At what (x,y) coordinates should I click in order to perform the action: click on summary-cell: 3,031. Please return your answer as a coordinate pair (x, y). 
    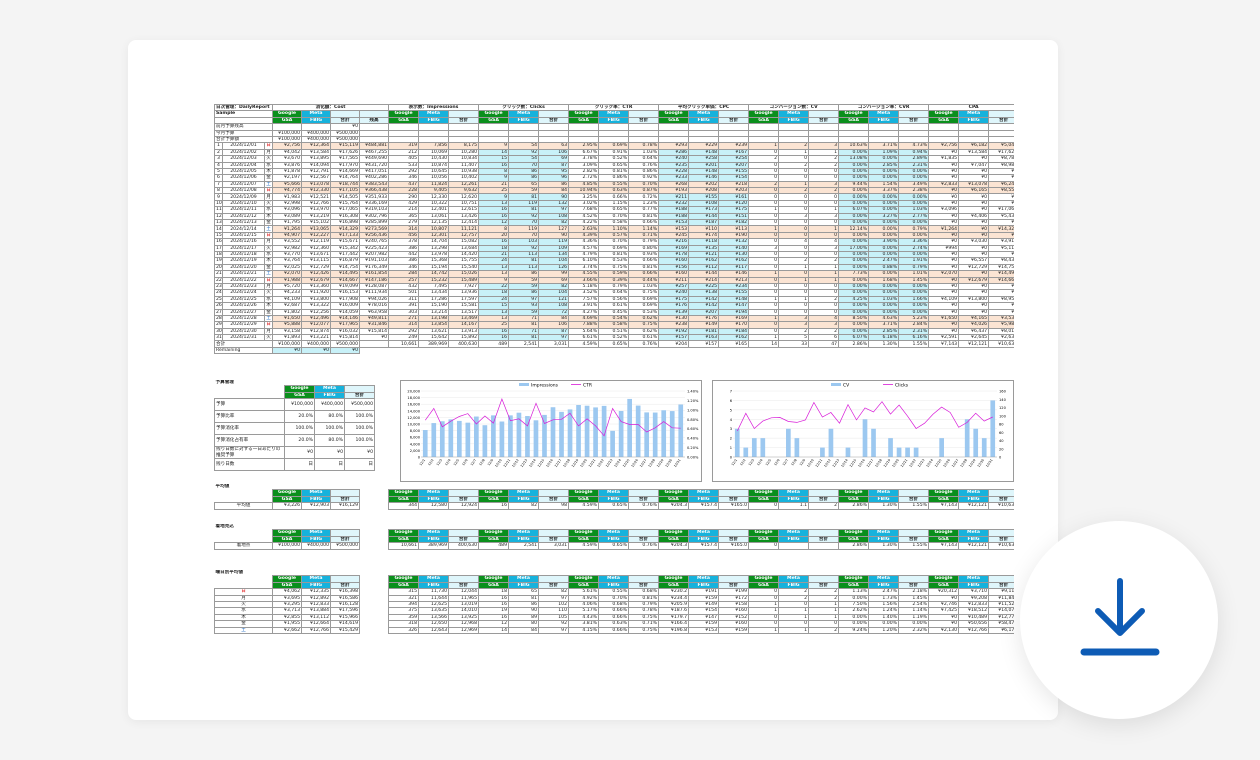
    Looking at the image, I should click on (553, 546).